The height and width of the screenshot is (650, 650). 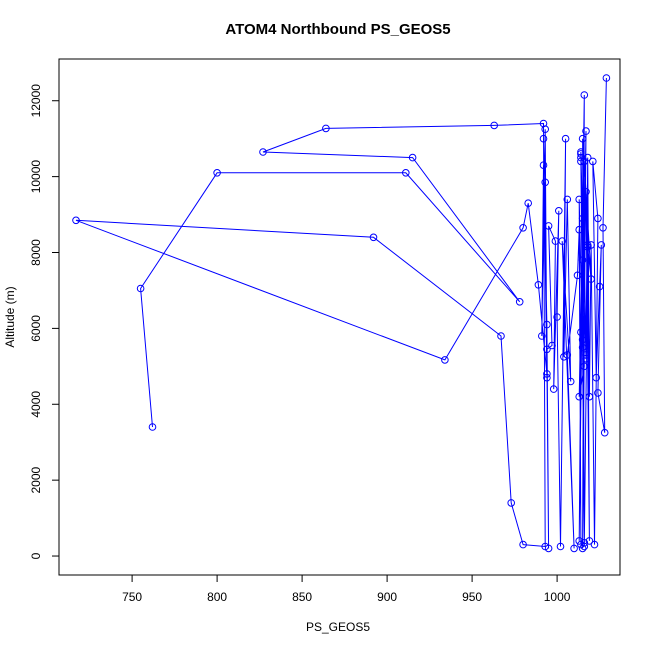 I want to click on x-tick-label: 750, so click(x=132, y=597).